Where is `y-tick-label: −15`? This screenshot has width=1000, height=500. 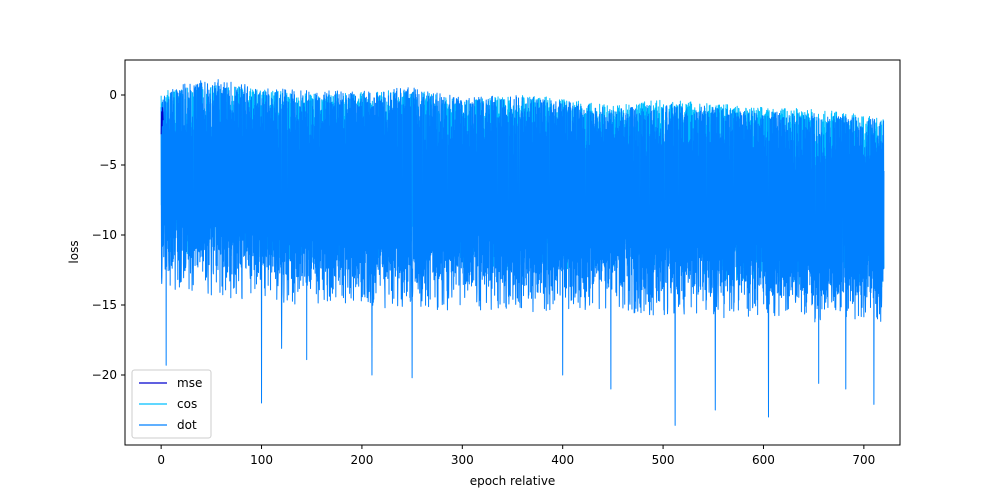
y-tick-label: −15 is located at coordinates (104, 305).